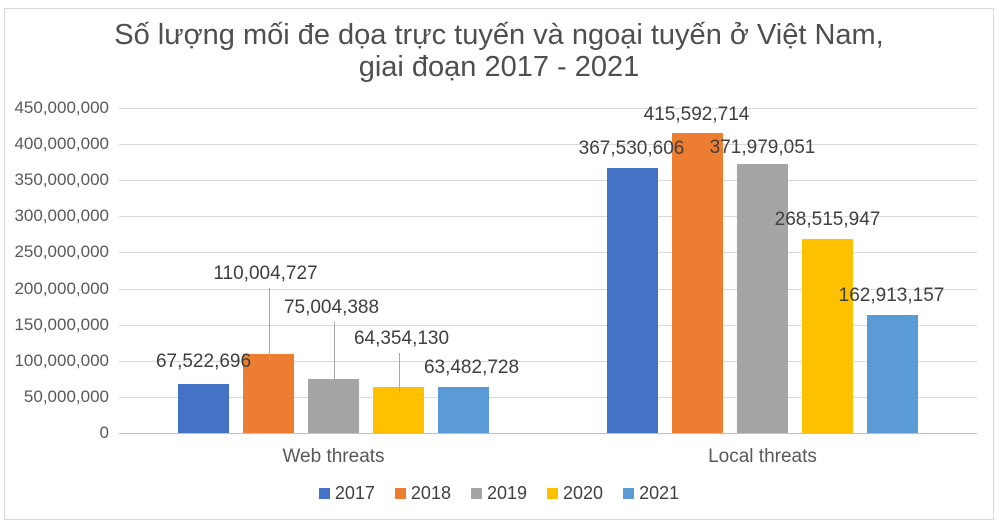 Image resolution: width=1000 pixels, height=528 pixels. I want to click on bar-data-label: 64,354,130, so click(401, 338).